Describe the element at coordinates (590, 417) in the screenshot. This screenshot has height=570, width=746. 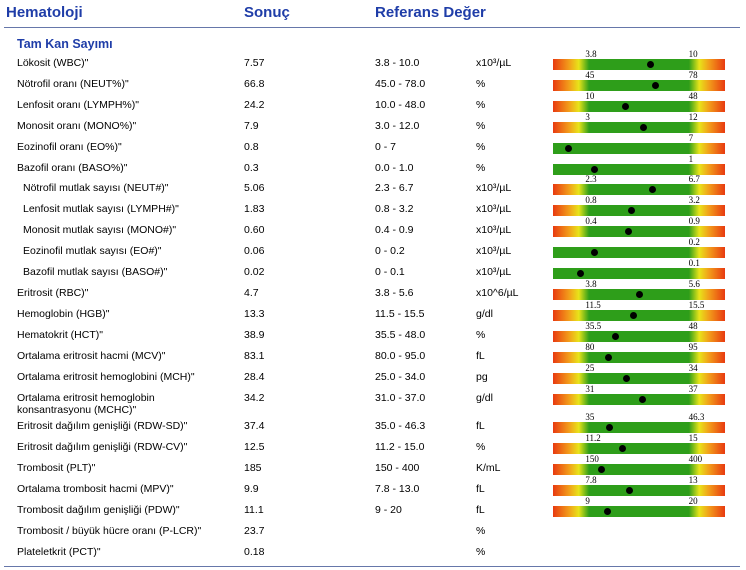
I see `gauge-low-label: 35` at that location.